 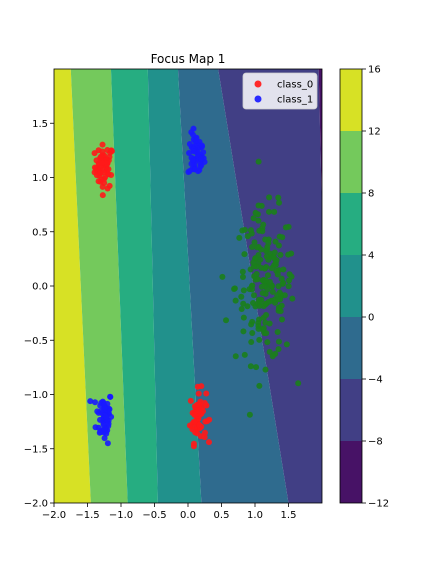 What do you see at coordinates (222, 515) in the screenshot?
I see `x-tick-label: 0.5` at bounding box center [222, 515].